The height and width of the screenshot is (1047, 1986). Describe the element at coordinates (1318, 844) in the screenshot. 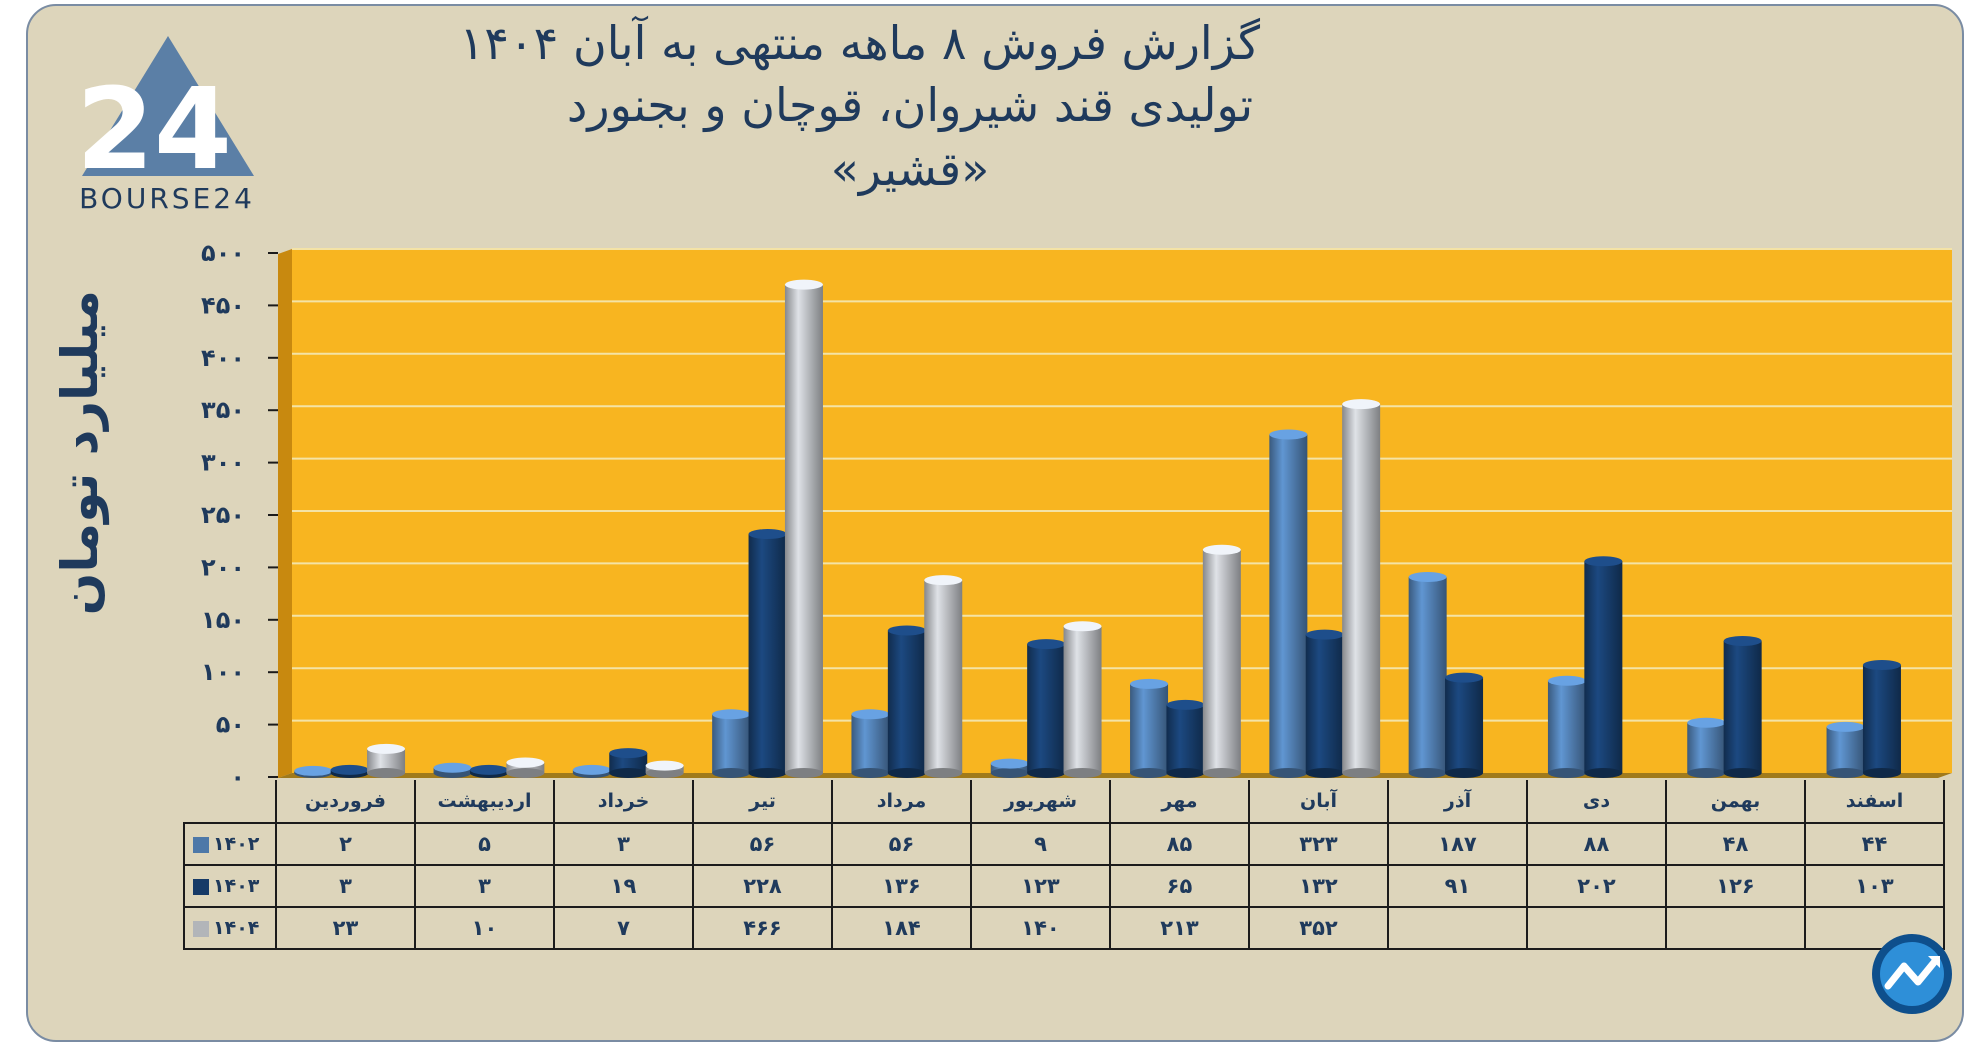

I see `data-cell: ۳۲۳` at that location.